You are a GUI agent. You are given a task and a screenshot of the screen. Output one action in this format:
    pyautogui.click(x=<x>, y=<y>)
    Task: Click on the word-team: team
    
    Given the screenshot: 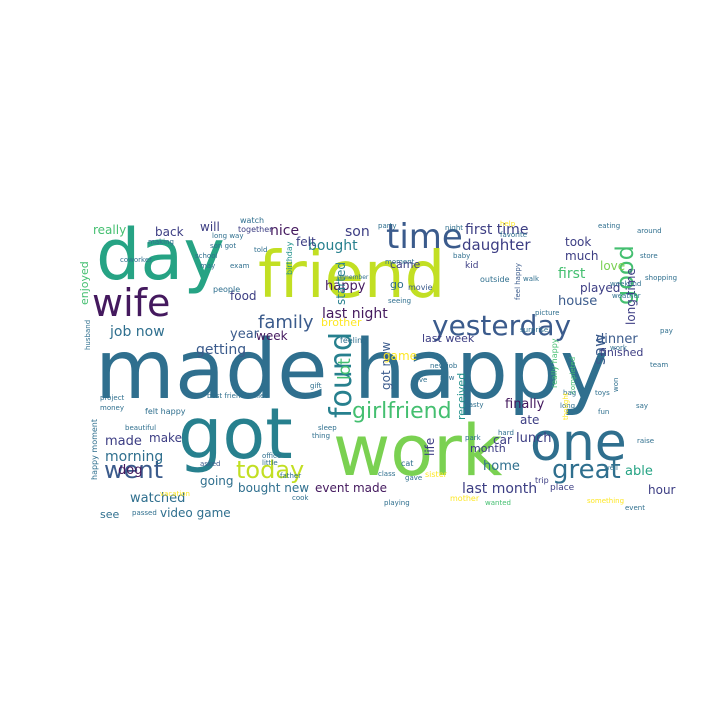 What is the action you would take?
    pyautogui.click(x=659, y=365)
    